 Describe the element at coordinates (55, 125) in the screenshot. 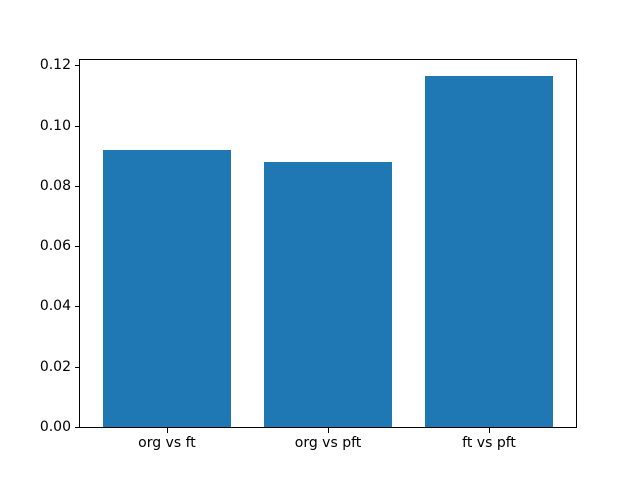

I see `y-tick-label: 0.10` at that location.